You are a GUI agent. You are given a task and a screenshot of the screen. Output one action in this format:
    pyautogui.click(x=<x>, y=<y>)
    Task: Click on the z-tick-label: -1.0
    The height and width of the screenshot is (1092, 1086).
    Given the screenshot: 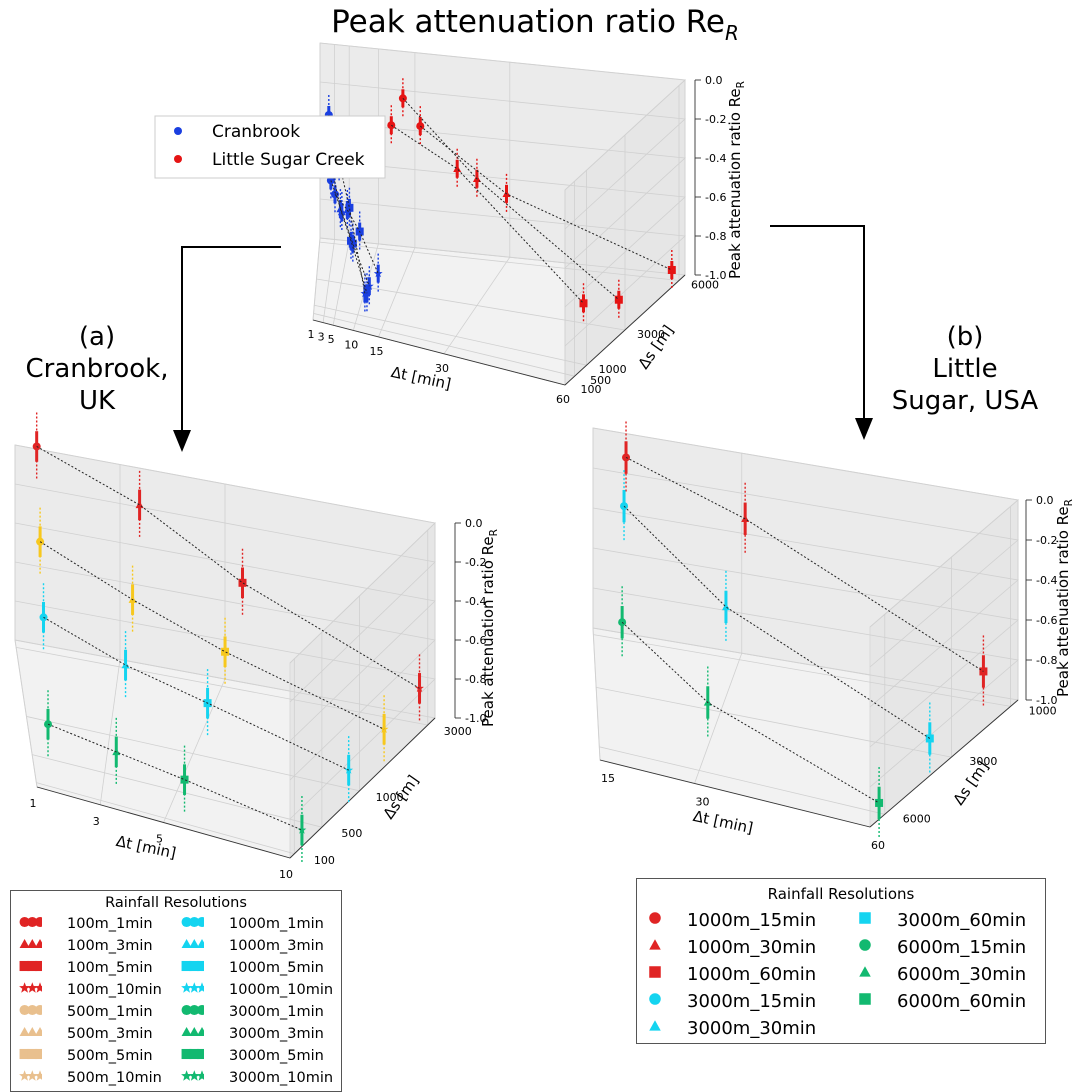 What is the action you would take?
    pyautogui.click(x=1046, y=700)
    